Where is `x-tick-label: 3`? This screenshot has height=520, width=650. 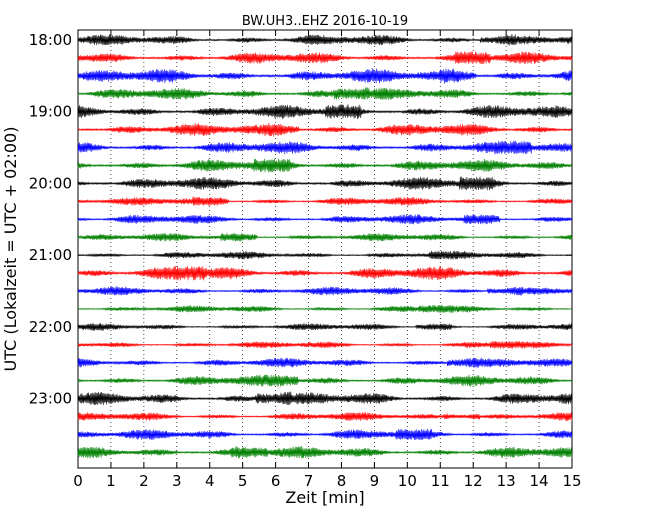
x-tick-label: 3 is located at coordinates (177, 481).